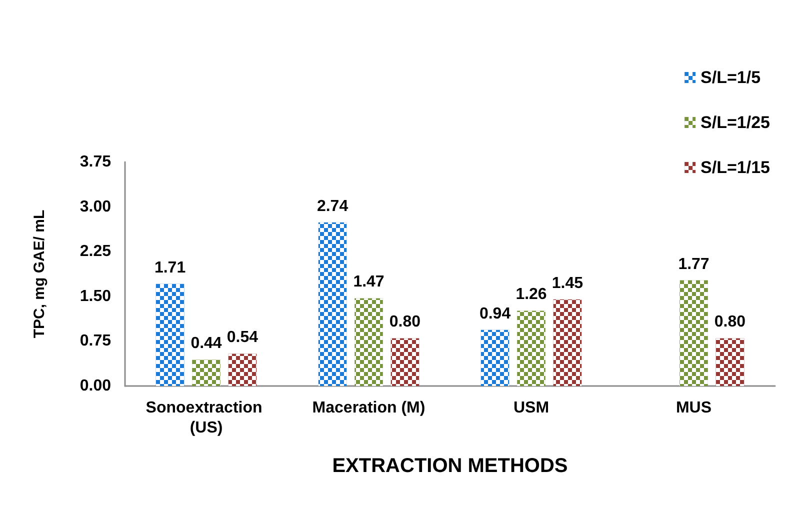 The image size is (793, 530). What do you see at coordinates (735, 167) in the screenshot?
I see `legend-label: S/L=1/15` at bounding box center [735, 167].